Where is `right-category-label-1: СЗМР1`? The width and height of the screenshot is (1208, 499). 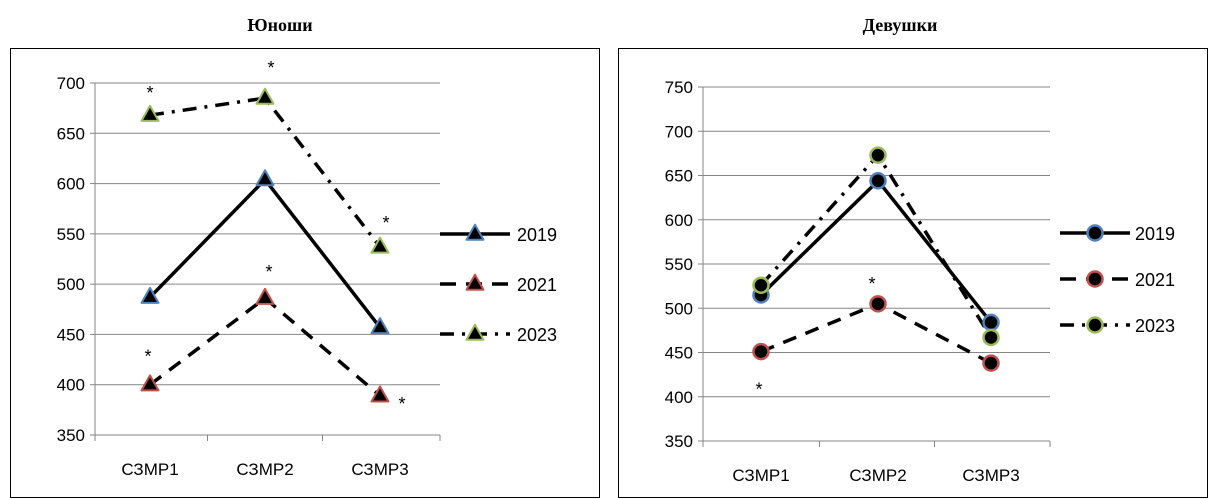 right-category-label-1: СЗМР1 is located at coordinates (760, 475).